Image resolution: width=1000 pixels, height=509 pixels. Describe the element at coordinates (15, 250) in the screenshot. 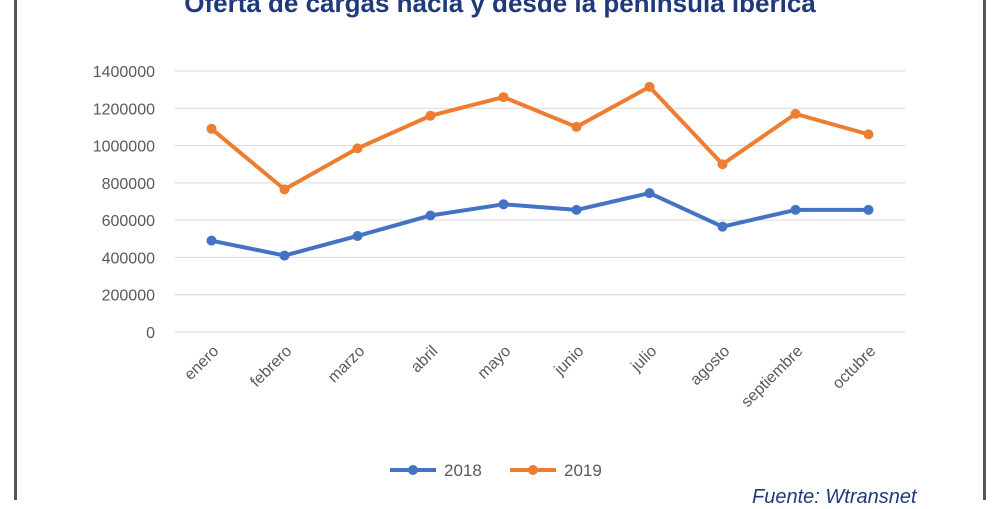

I see `frame-left-border` at that location.